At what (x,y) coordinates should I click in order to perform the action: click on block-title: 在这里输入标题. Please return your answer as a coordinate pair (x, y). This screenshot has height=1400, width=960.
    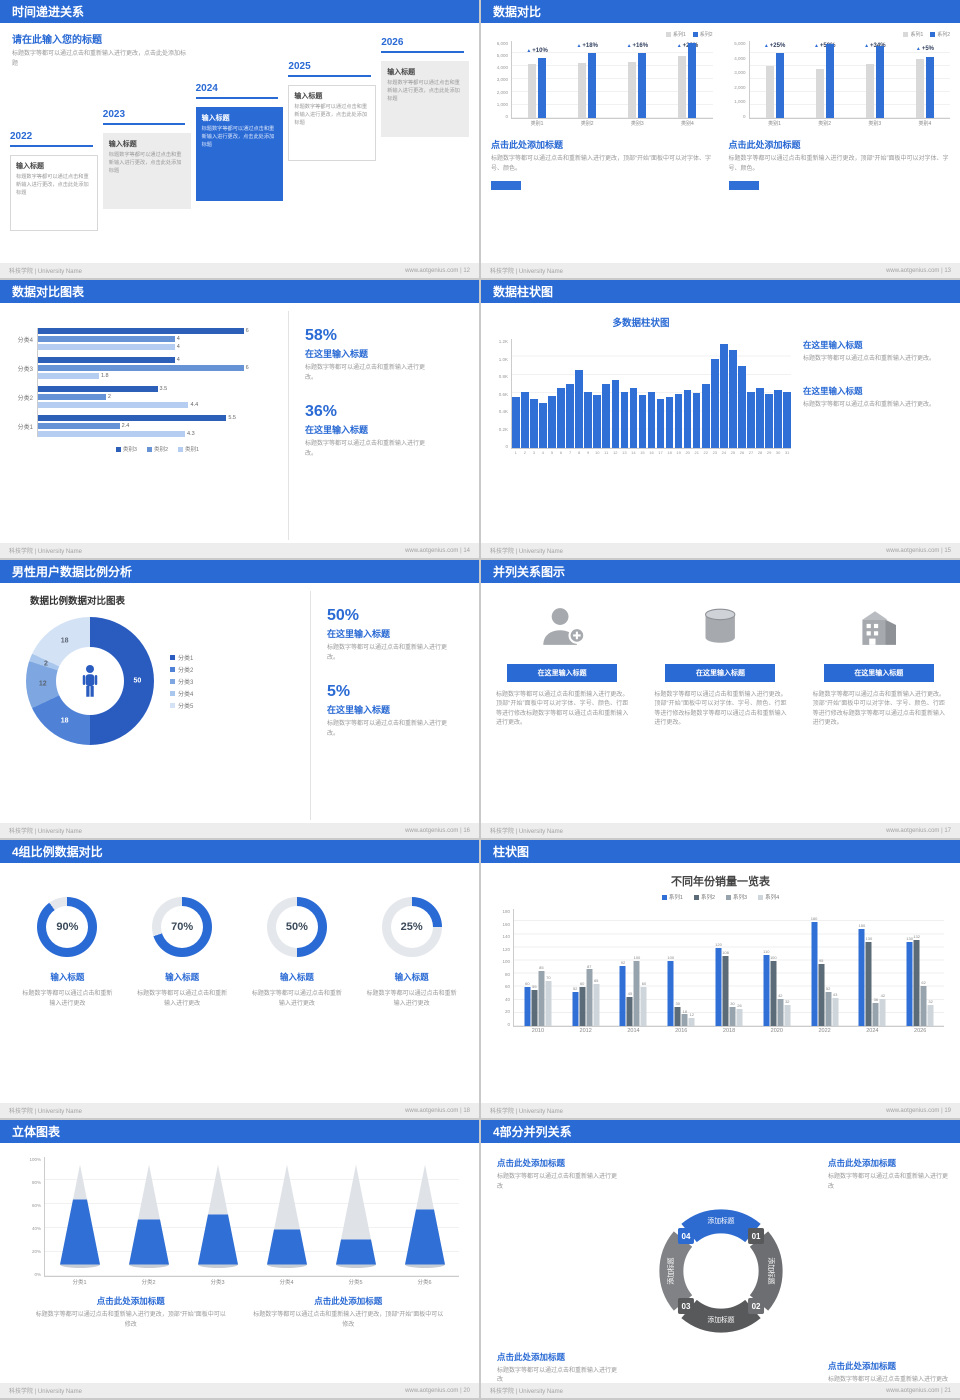
    Looking at the image, I should click on (833, 345).